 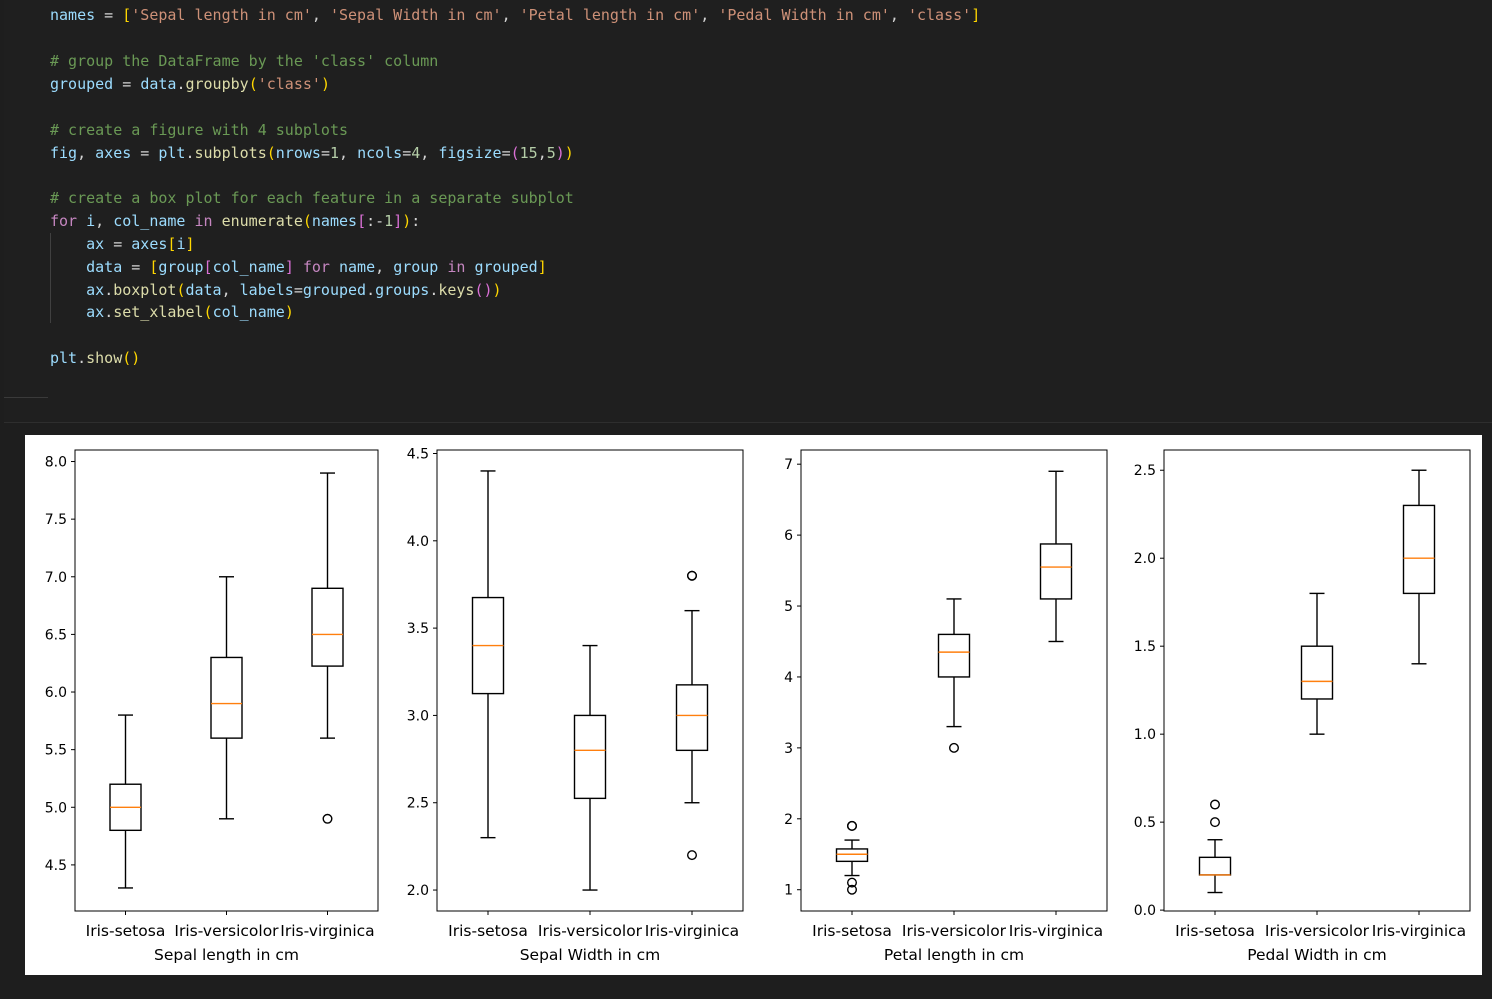 I want to click on code-token: enumerate, so click(x=262, y=221).